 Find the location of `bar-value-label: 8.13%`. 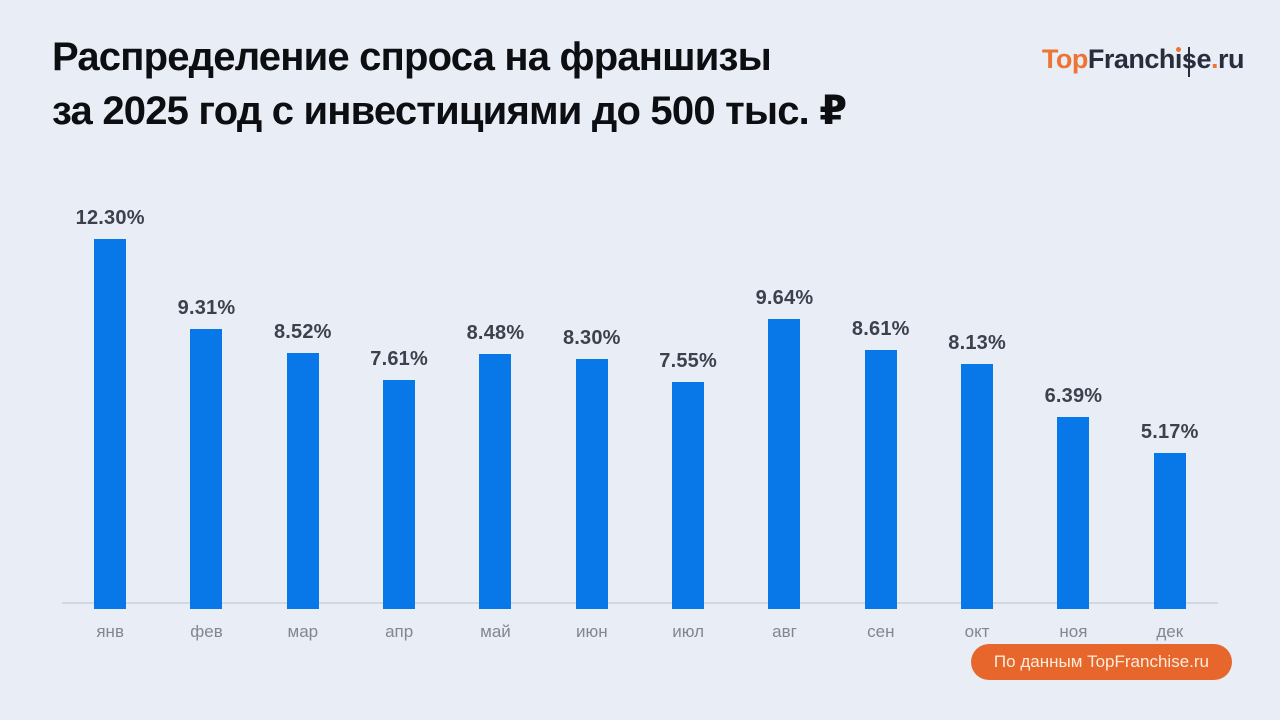

bar-value-label: 8.13% is located at coordinates (977, 343).